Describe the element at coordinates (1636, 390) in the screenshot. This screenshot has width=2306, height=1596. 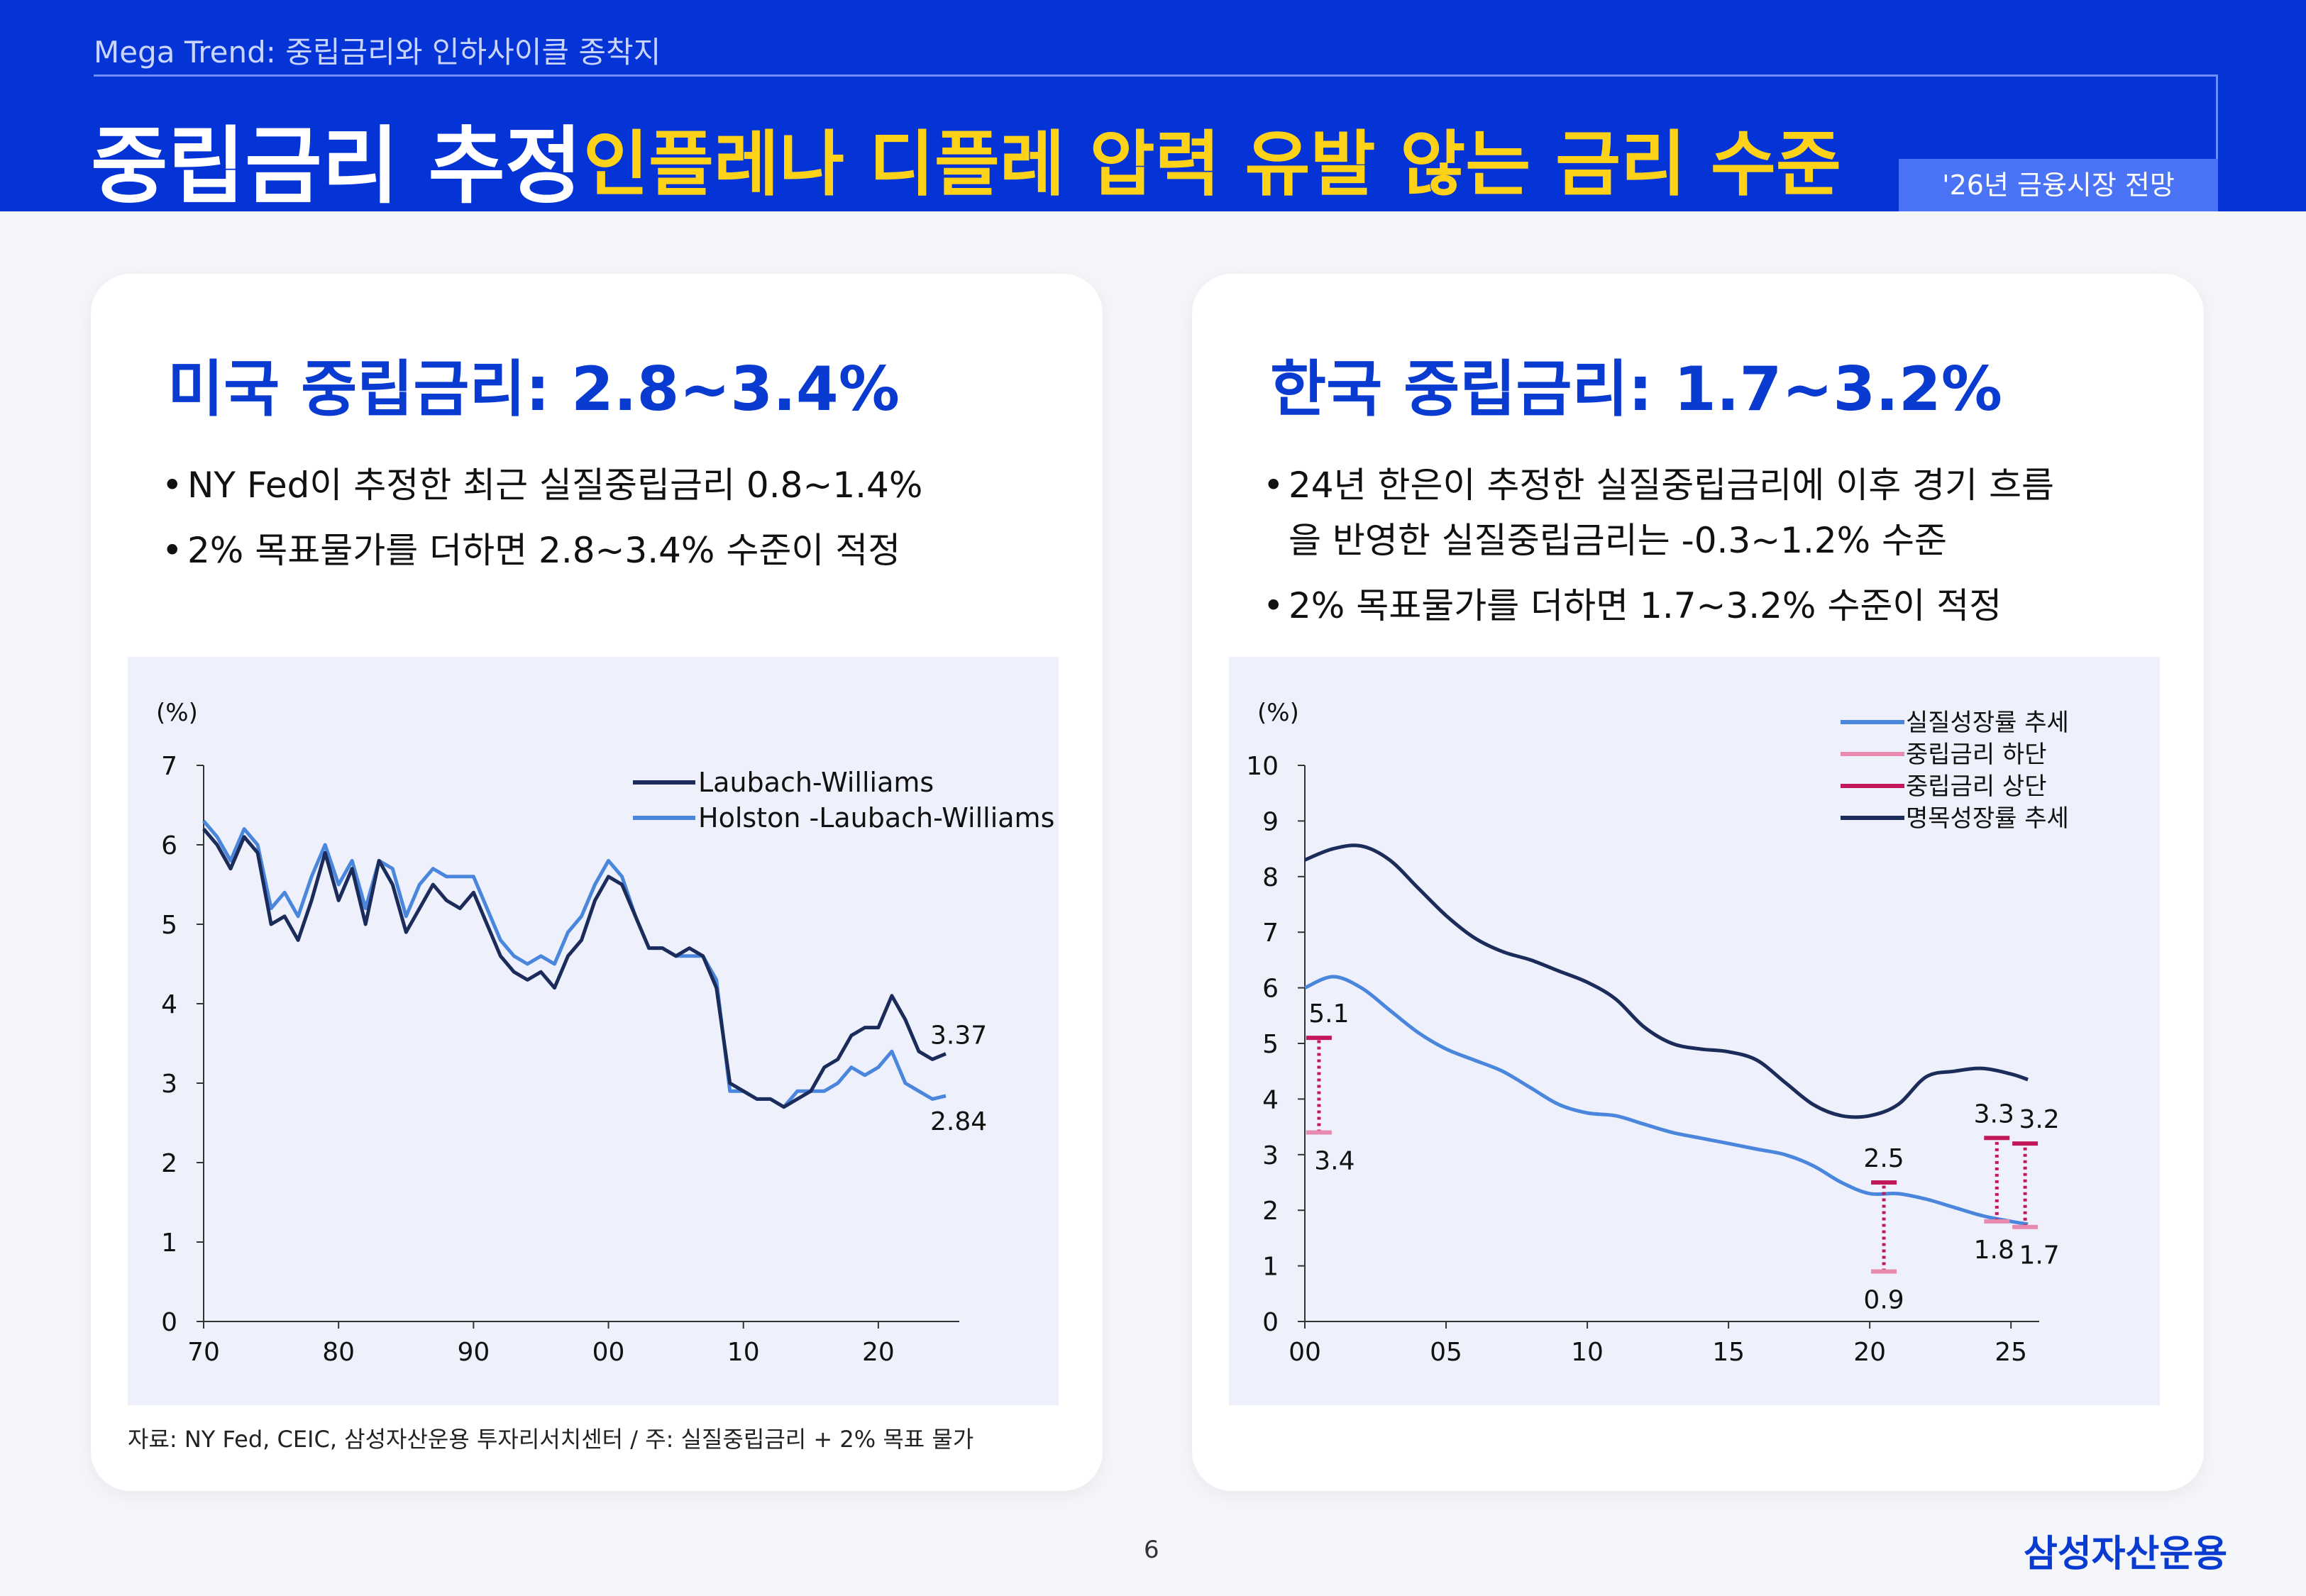
I see `korea-card-title: 한국 중립금리: 1.7~3.2%` at that location.